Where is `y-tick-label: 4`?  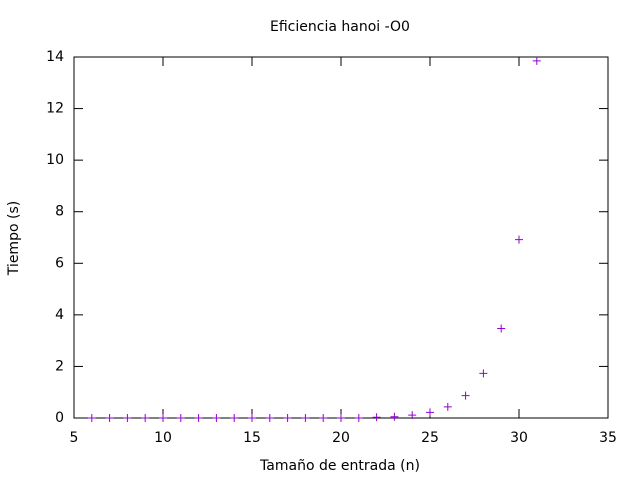
y-tick-label: 4 is located at coordinates (59, 315).